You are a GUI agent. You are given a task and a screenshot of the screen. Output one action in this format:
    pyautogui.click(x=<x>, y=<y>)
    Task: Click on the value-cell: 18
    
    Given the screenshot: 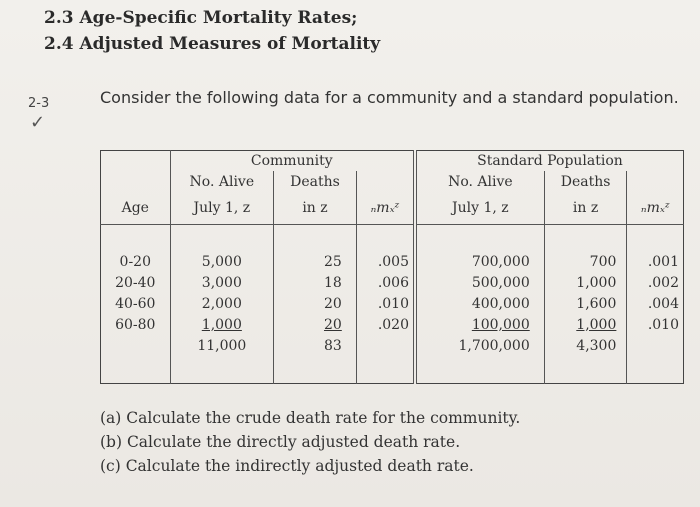 What is the action you would take?
    pyautogui.click(x=332, y=282)
    